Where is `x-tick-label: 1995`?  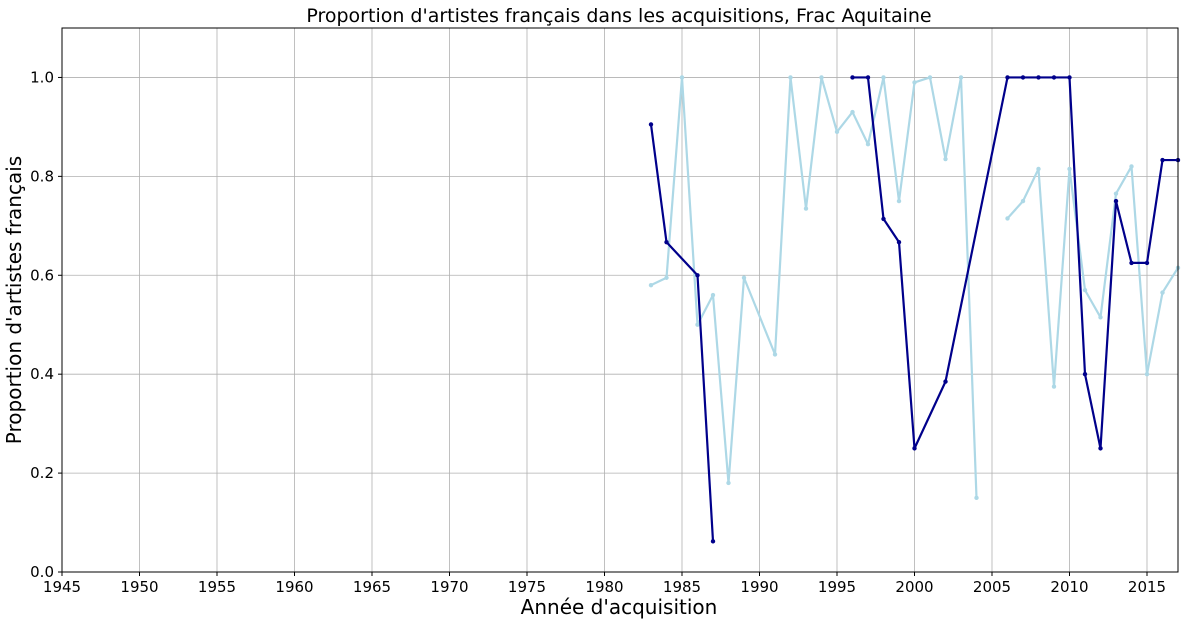
x-tick-label: 1995 is located at coordinates (837, 587).